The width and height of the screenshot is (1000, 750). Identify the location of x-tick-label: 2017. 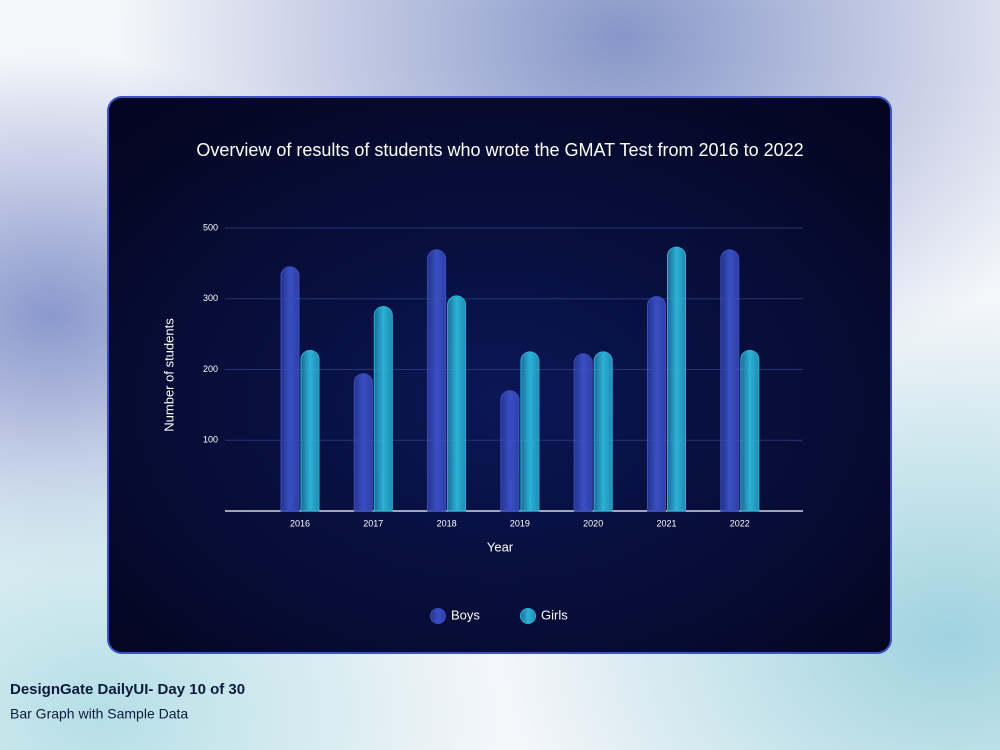
(373, 523).